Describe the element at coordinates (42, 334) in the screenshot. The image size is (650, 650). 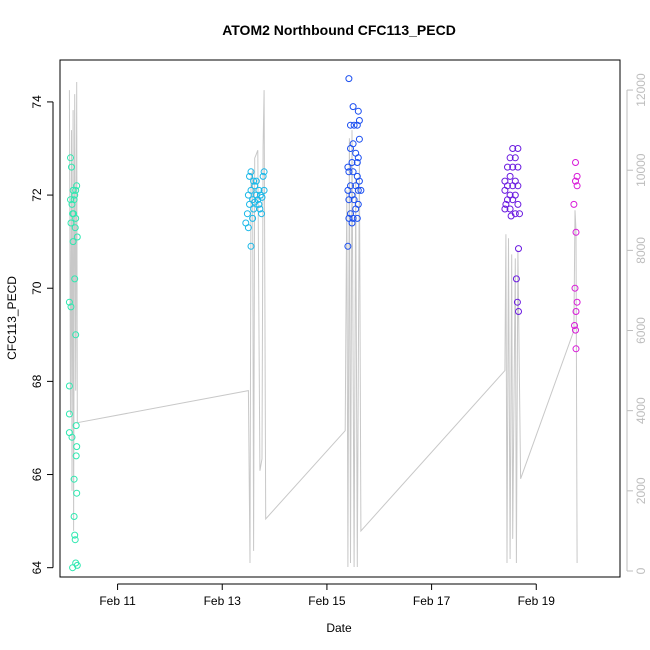
I see `y-axis: 64 66 68 70 72 74` at that location.